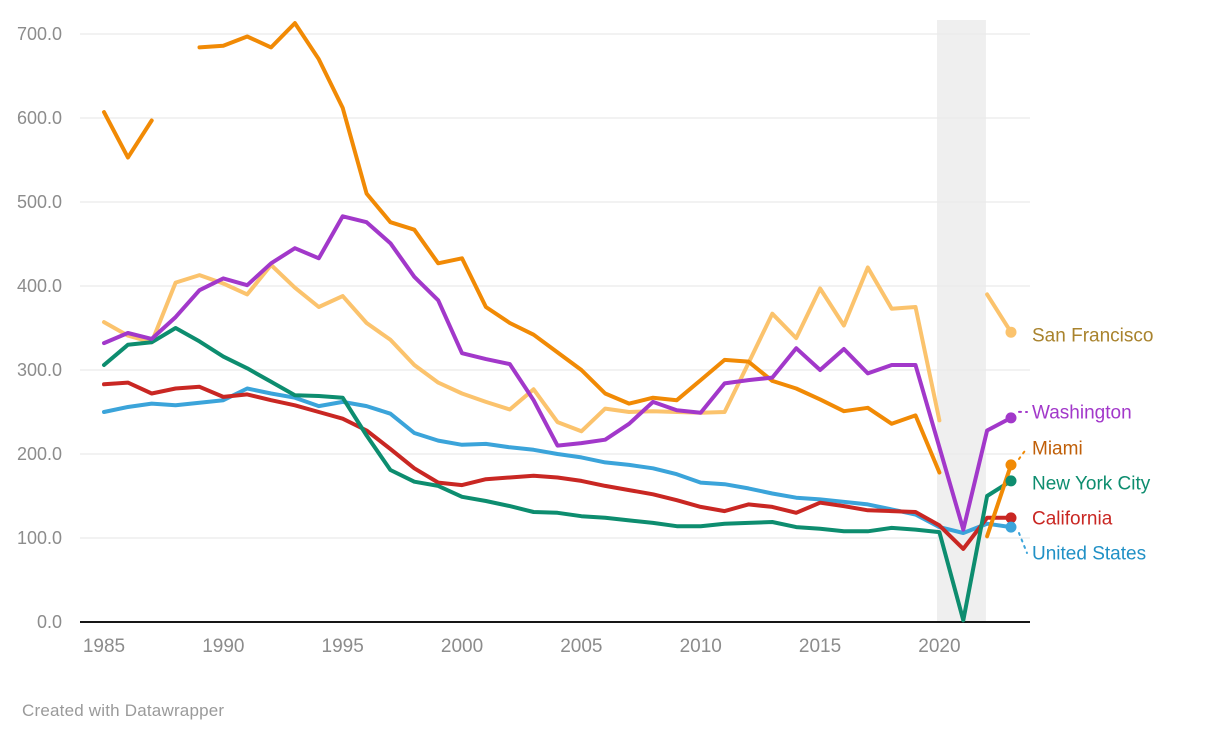 The image size is (1220, 738). What do you see at coordinates (39, 286) in the screenshot?
I see `y-tick-label: 400.0` at bounding box center [39, 286].